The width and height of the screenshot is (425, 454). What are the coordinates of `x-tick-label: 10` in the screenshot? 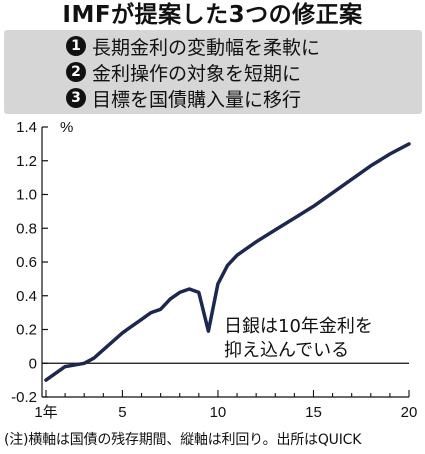 It's located at (218, 412).